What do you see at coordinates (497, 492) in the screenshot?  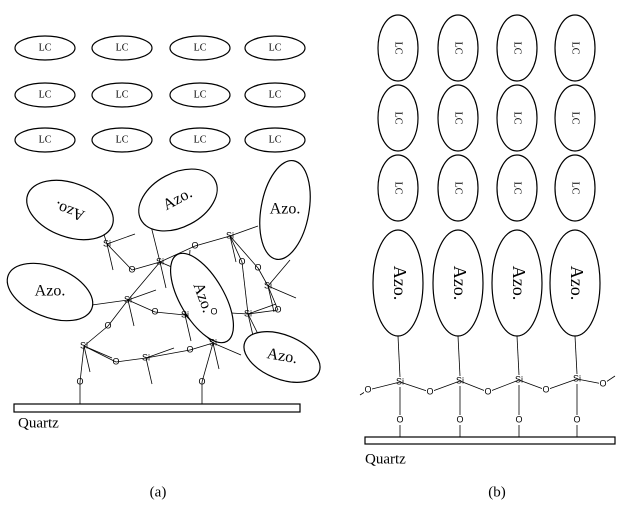 I see `caption: (b)` at bounding box center [497, 492].